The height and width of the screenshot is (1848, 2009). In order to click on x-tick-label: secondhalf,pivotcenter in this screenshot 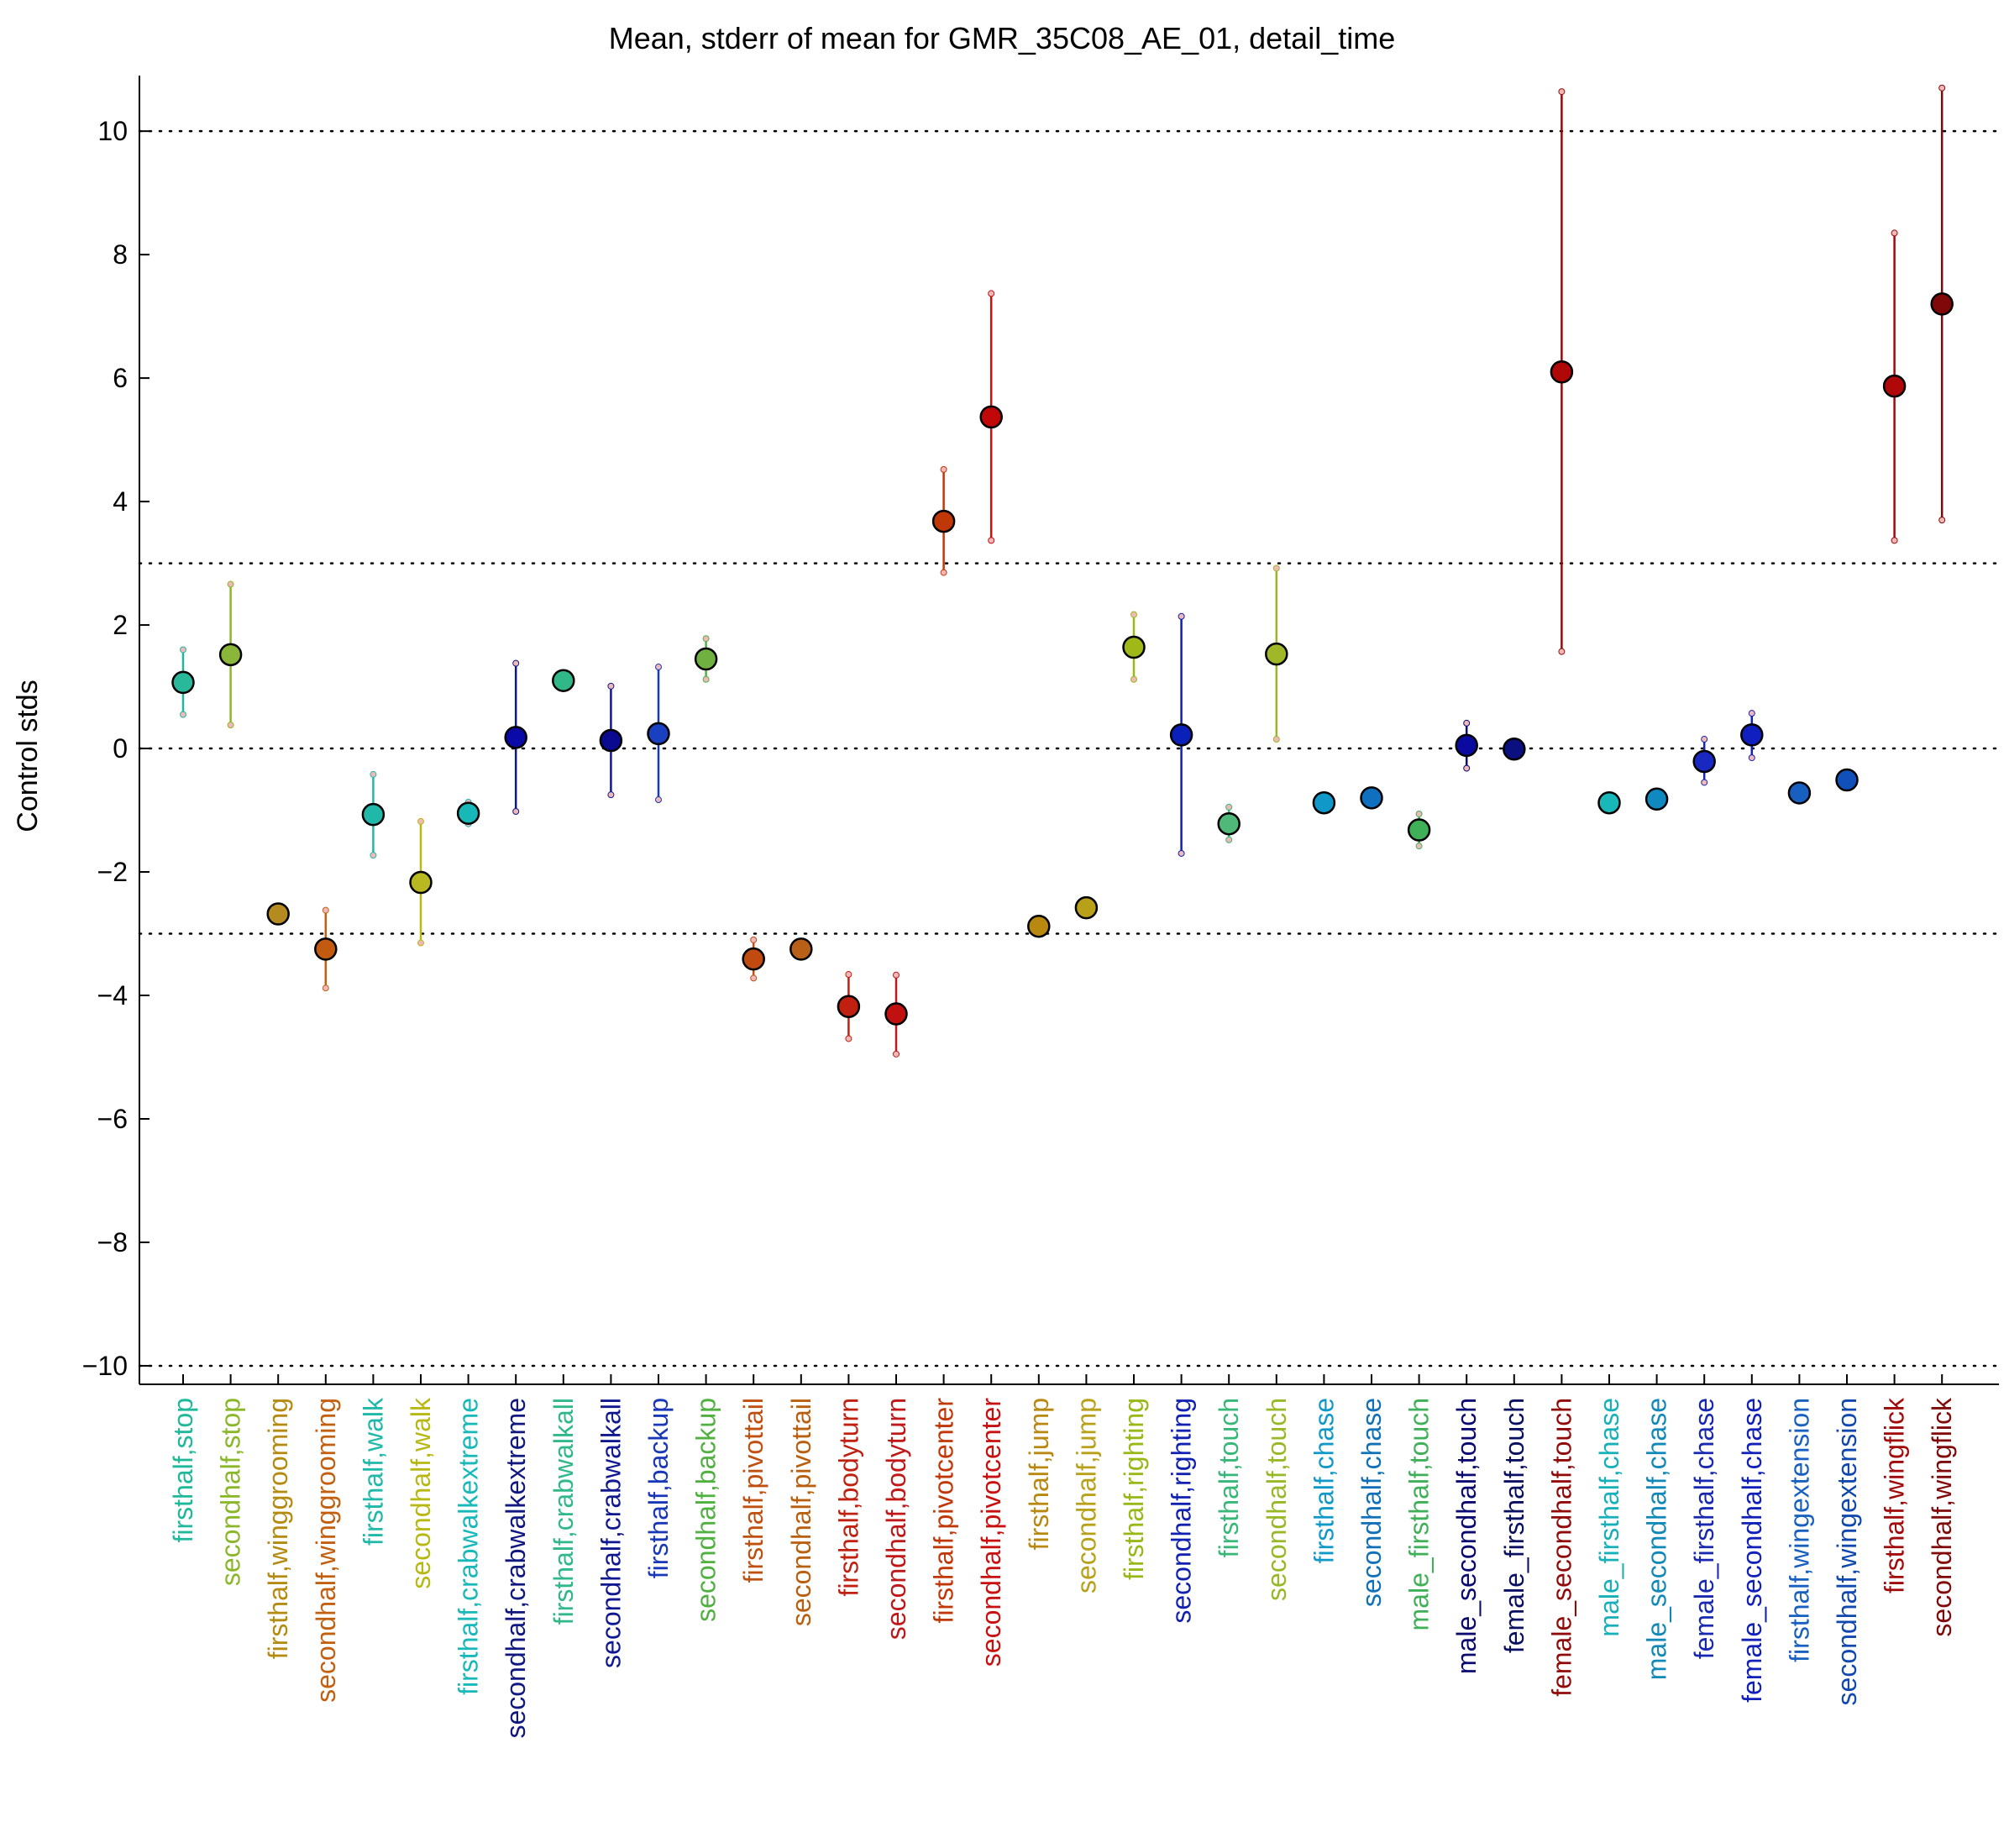, I will do `click(991, 1532)`.